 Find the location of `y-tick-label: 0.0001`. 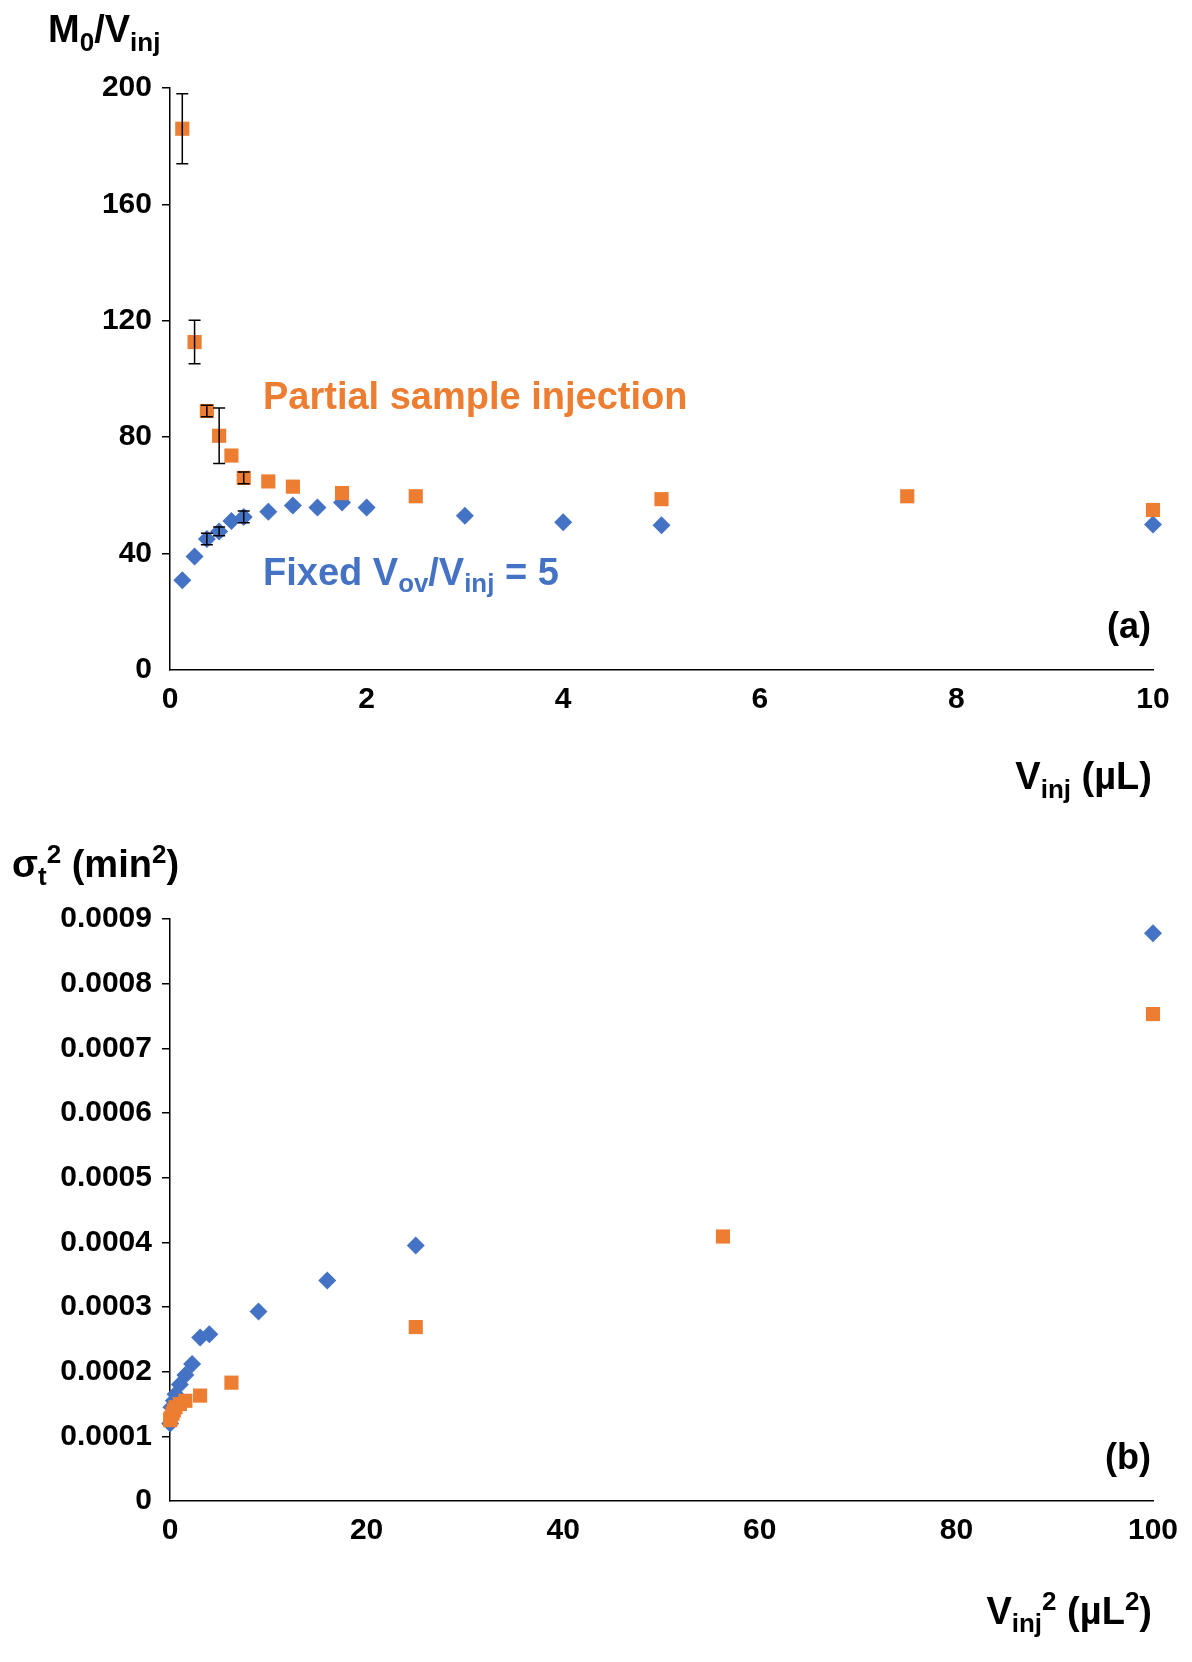

y-tick-label: 0.0001 is located at coordinates (106, 1434).